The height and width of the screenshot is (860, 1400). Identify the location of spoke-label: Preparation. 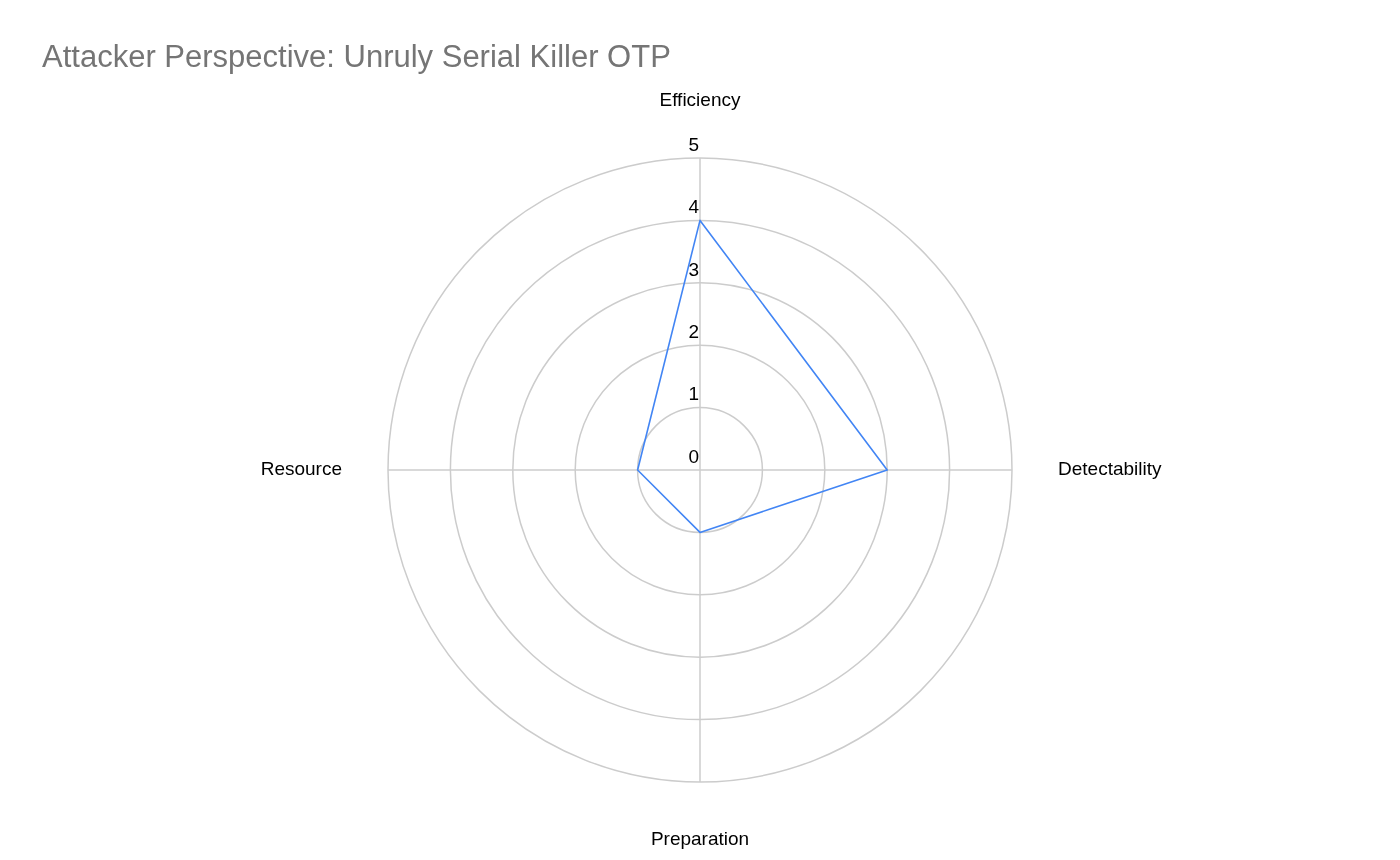
(700, 838).